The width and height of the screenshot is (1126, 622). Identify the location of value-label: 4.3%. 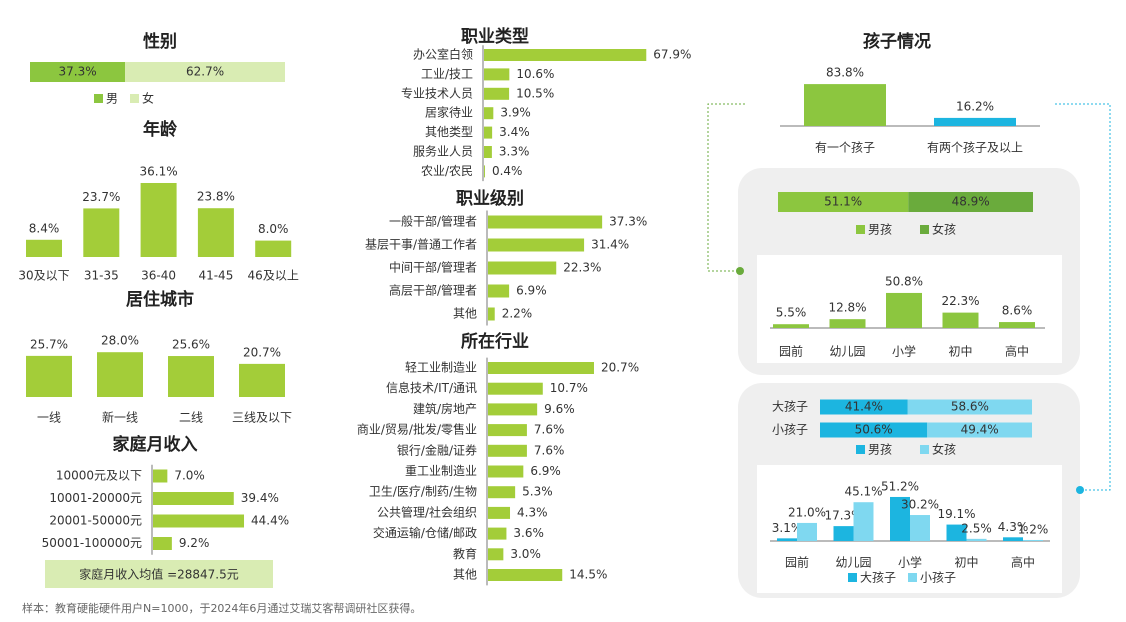
(532, 512).